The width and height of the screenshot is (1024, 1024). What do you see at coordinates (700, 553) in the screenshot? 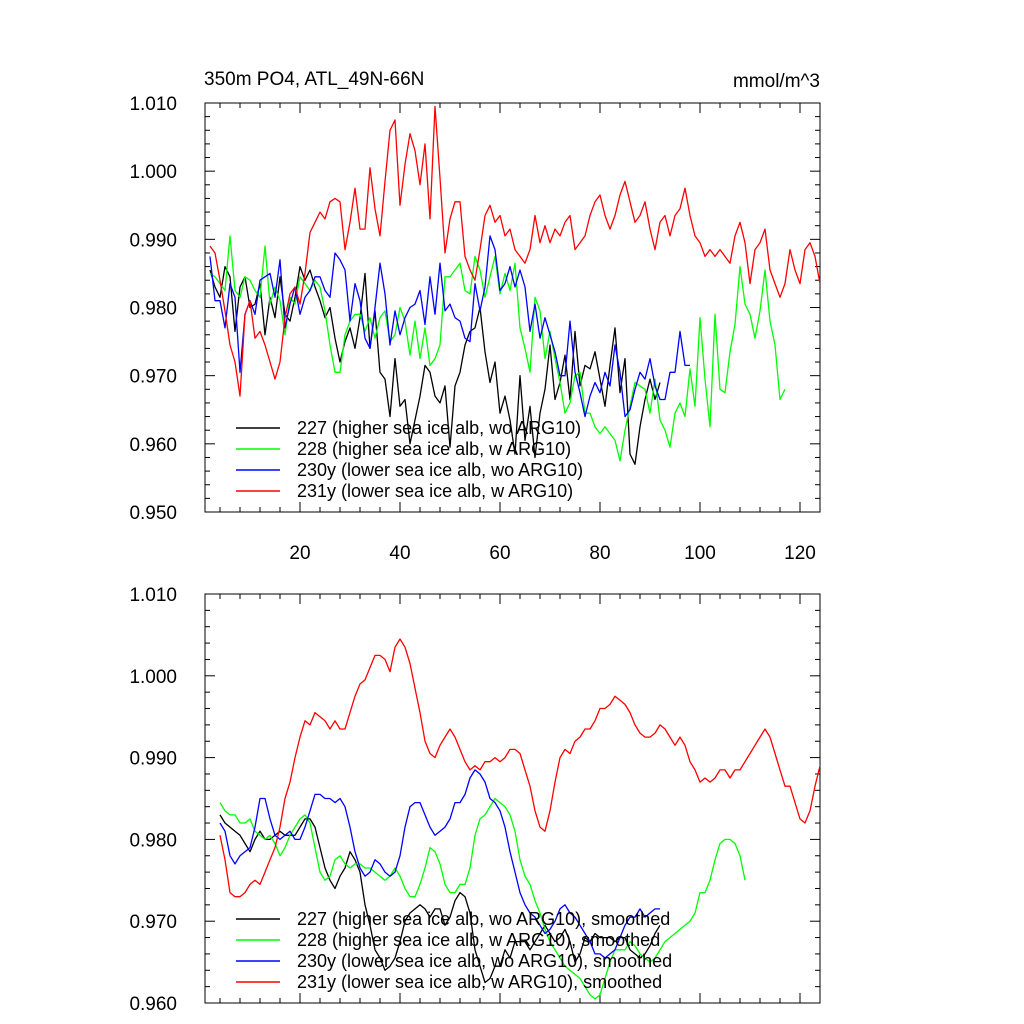
I see `x-tick-label: 100` at bounding box center [700, 553].